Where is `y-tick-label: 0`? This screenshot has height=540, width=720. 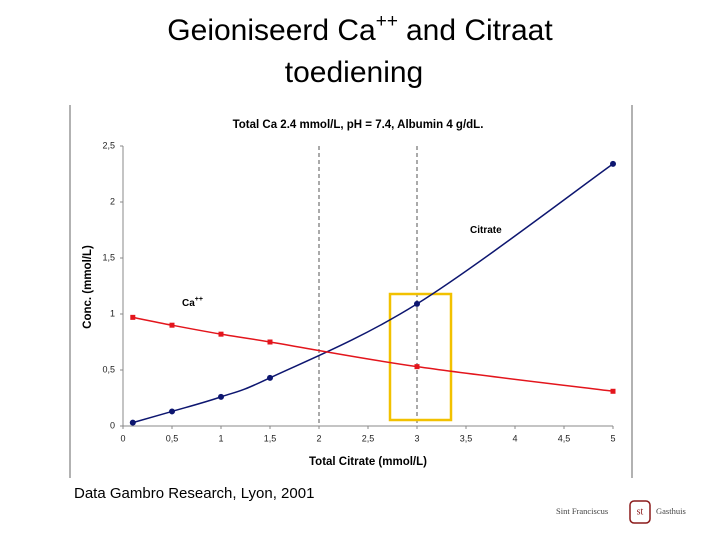 y-tick-label: 0 is located at coordinates (112, 425).